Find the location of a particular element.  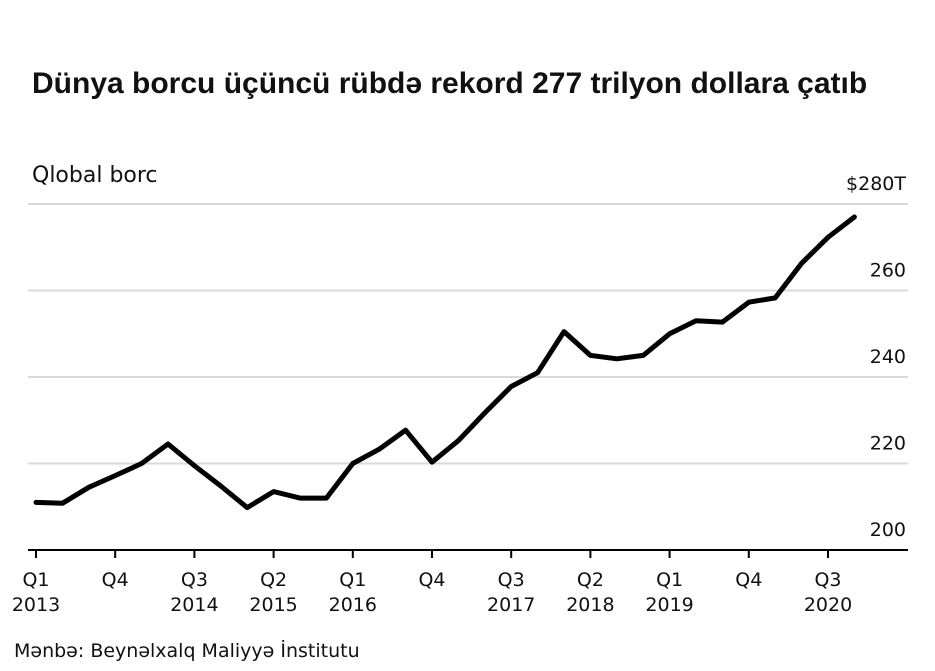

x-tick-label-year: 2016 is located at coordinates (353, 605).